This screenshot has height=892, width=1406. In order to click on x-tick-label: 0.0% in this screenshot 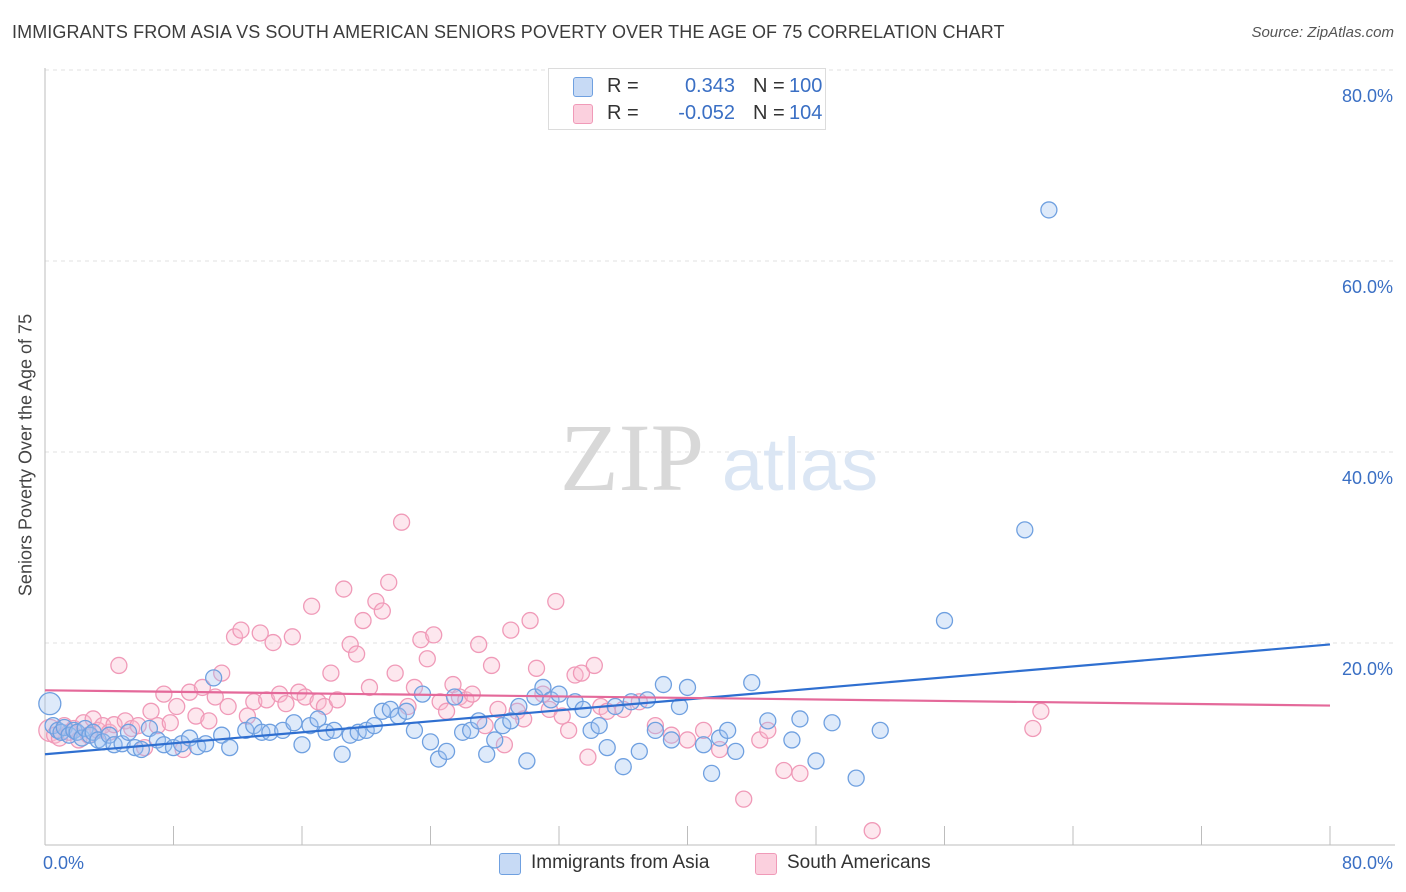, I will do `click(63, 863)`.